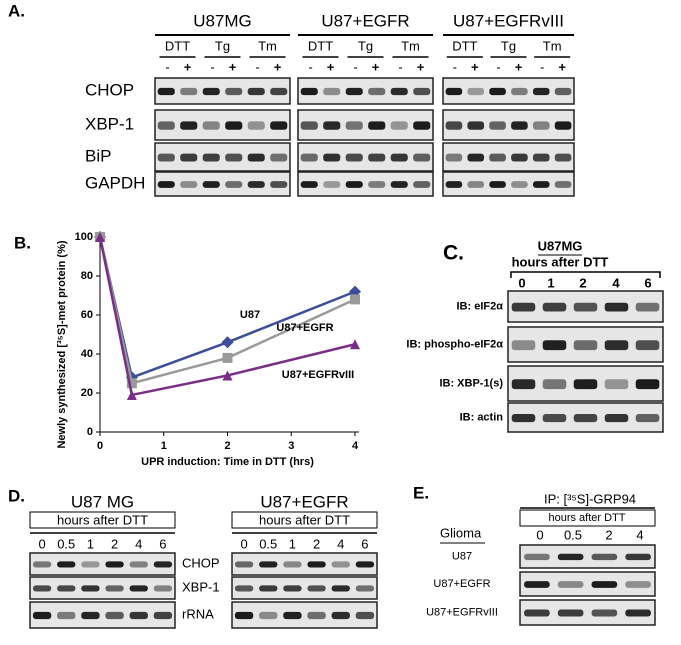 This screenshot has height=645, width=681. Describe the element at coordinates (267, 45) in the screenshot. I see `treatment-label: Tm` at that location.